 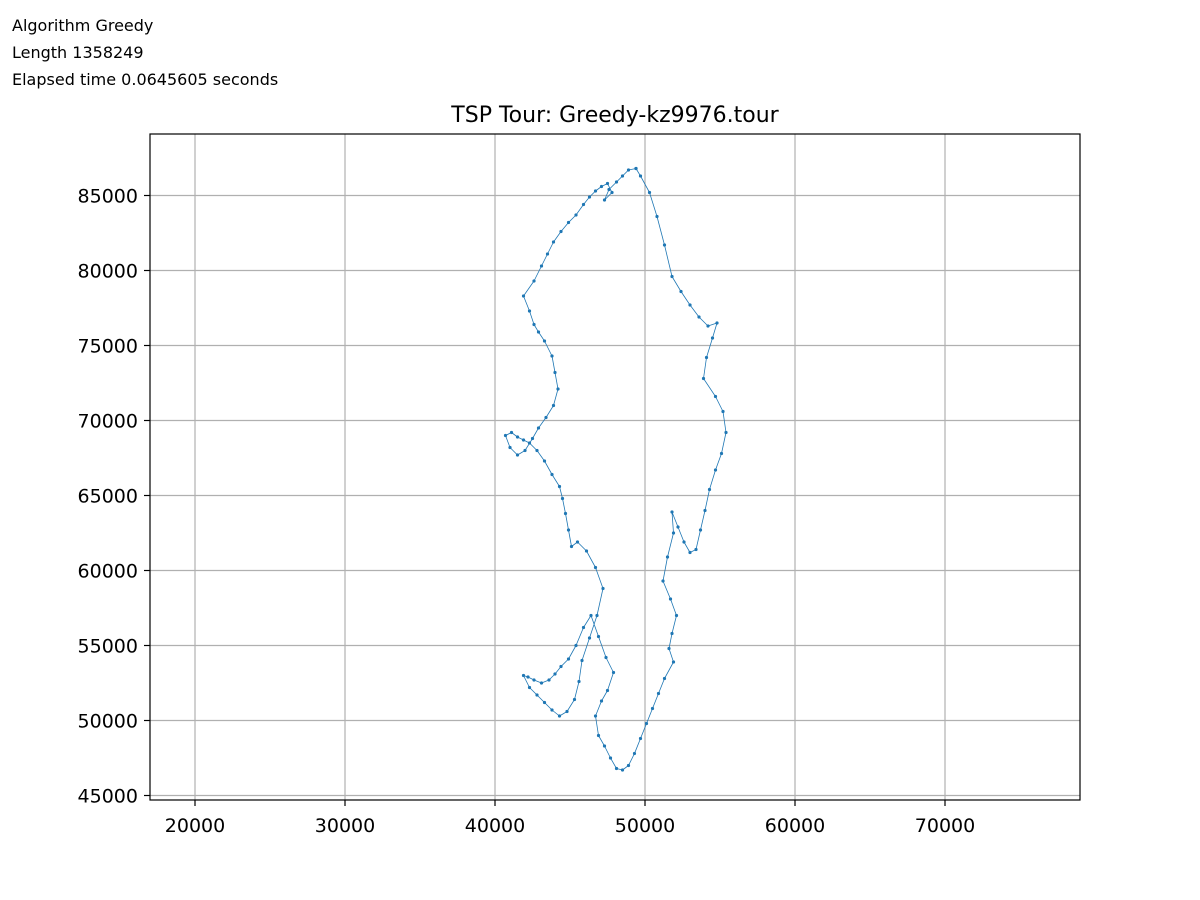 I want to click on x-tick-label: 30000, so click(x=345, y=826).